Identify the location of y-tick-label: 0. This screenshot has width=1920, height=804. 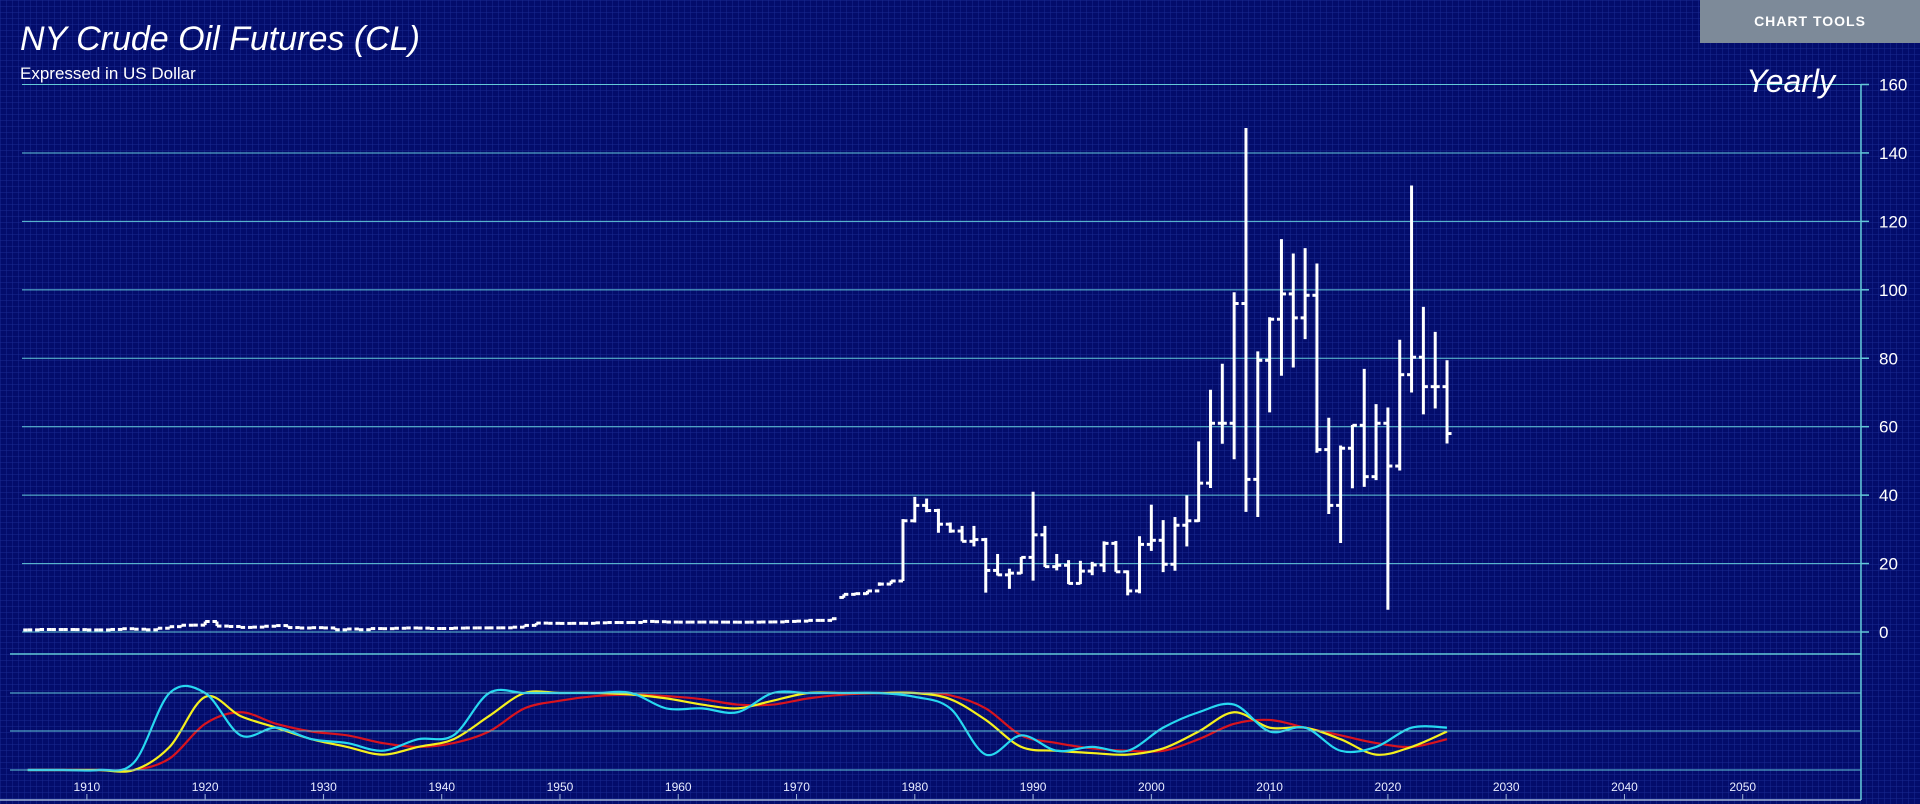
(1883, 632).